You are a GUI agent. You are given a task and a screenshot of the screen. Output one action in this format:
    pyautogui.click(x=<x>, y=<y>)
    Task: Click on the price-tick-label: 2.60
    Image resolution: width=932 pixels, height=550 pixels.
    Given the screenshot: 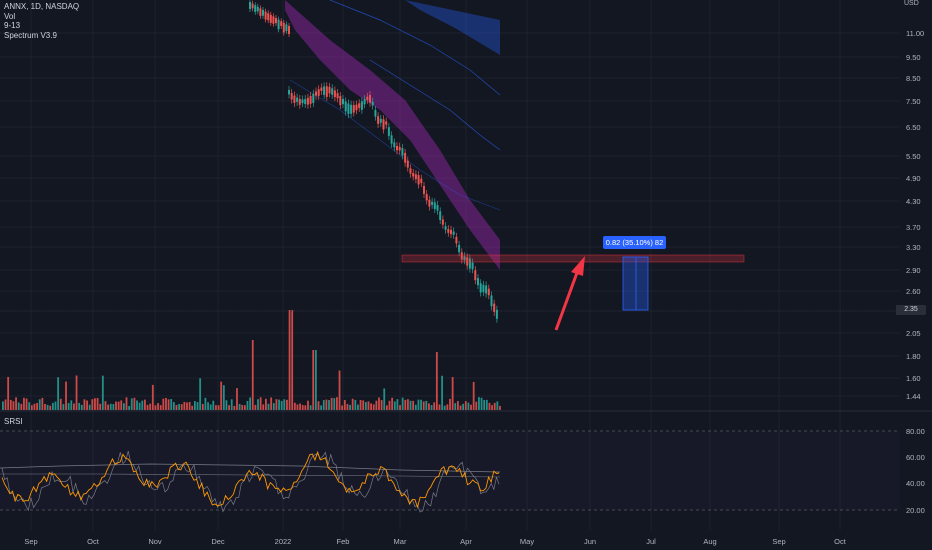 What is the action you would take?
    pyautogui.click(x=913, y=291)
    